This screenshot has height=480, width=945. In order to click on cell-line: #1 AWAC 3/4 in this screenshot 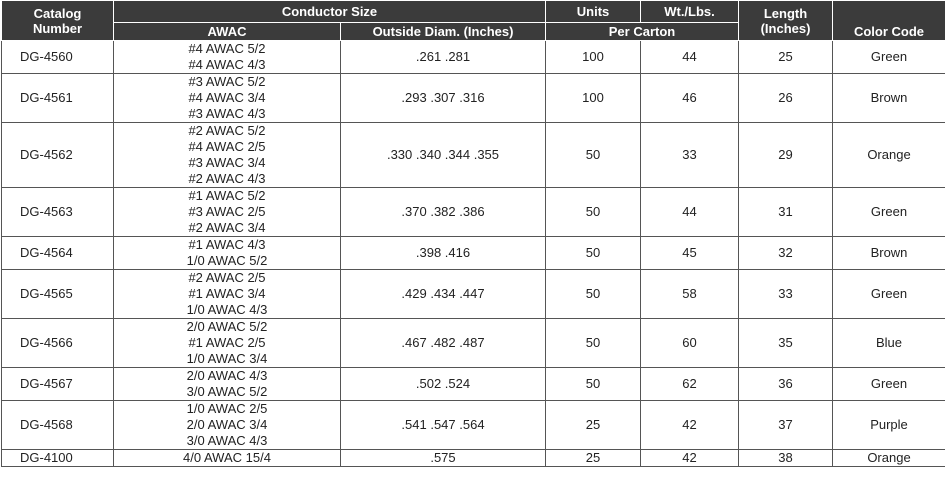, I will do `click(227, 293)`.